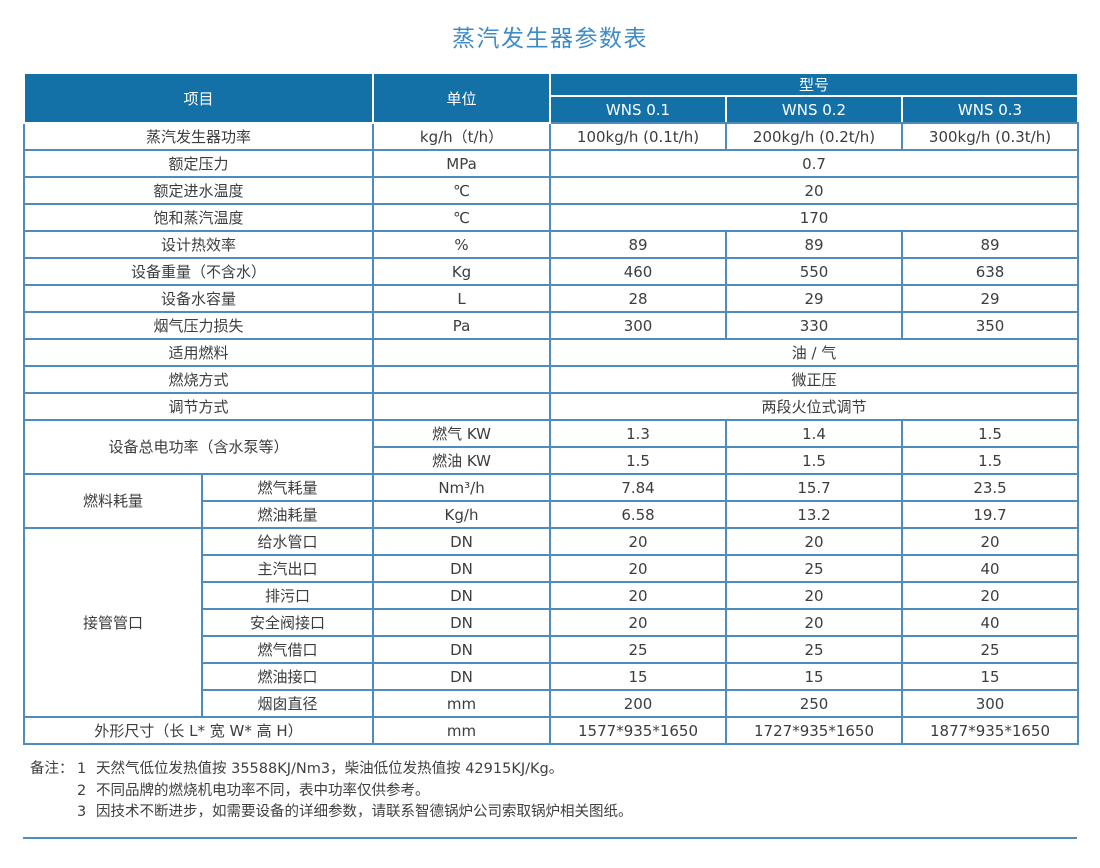 The image size is (1100, 868). I want to click on table-row: 燃油接口 DN 15 15 15, so click(552, 676).